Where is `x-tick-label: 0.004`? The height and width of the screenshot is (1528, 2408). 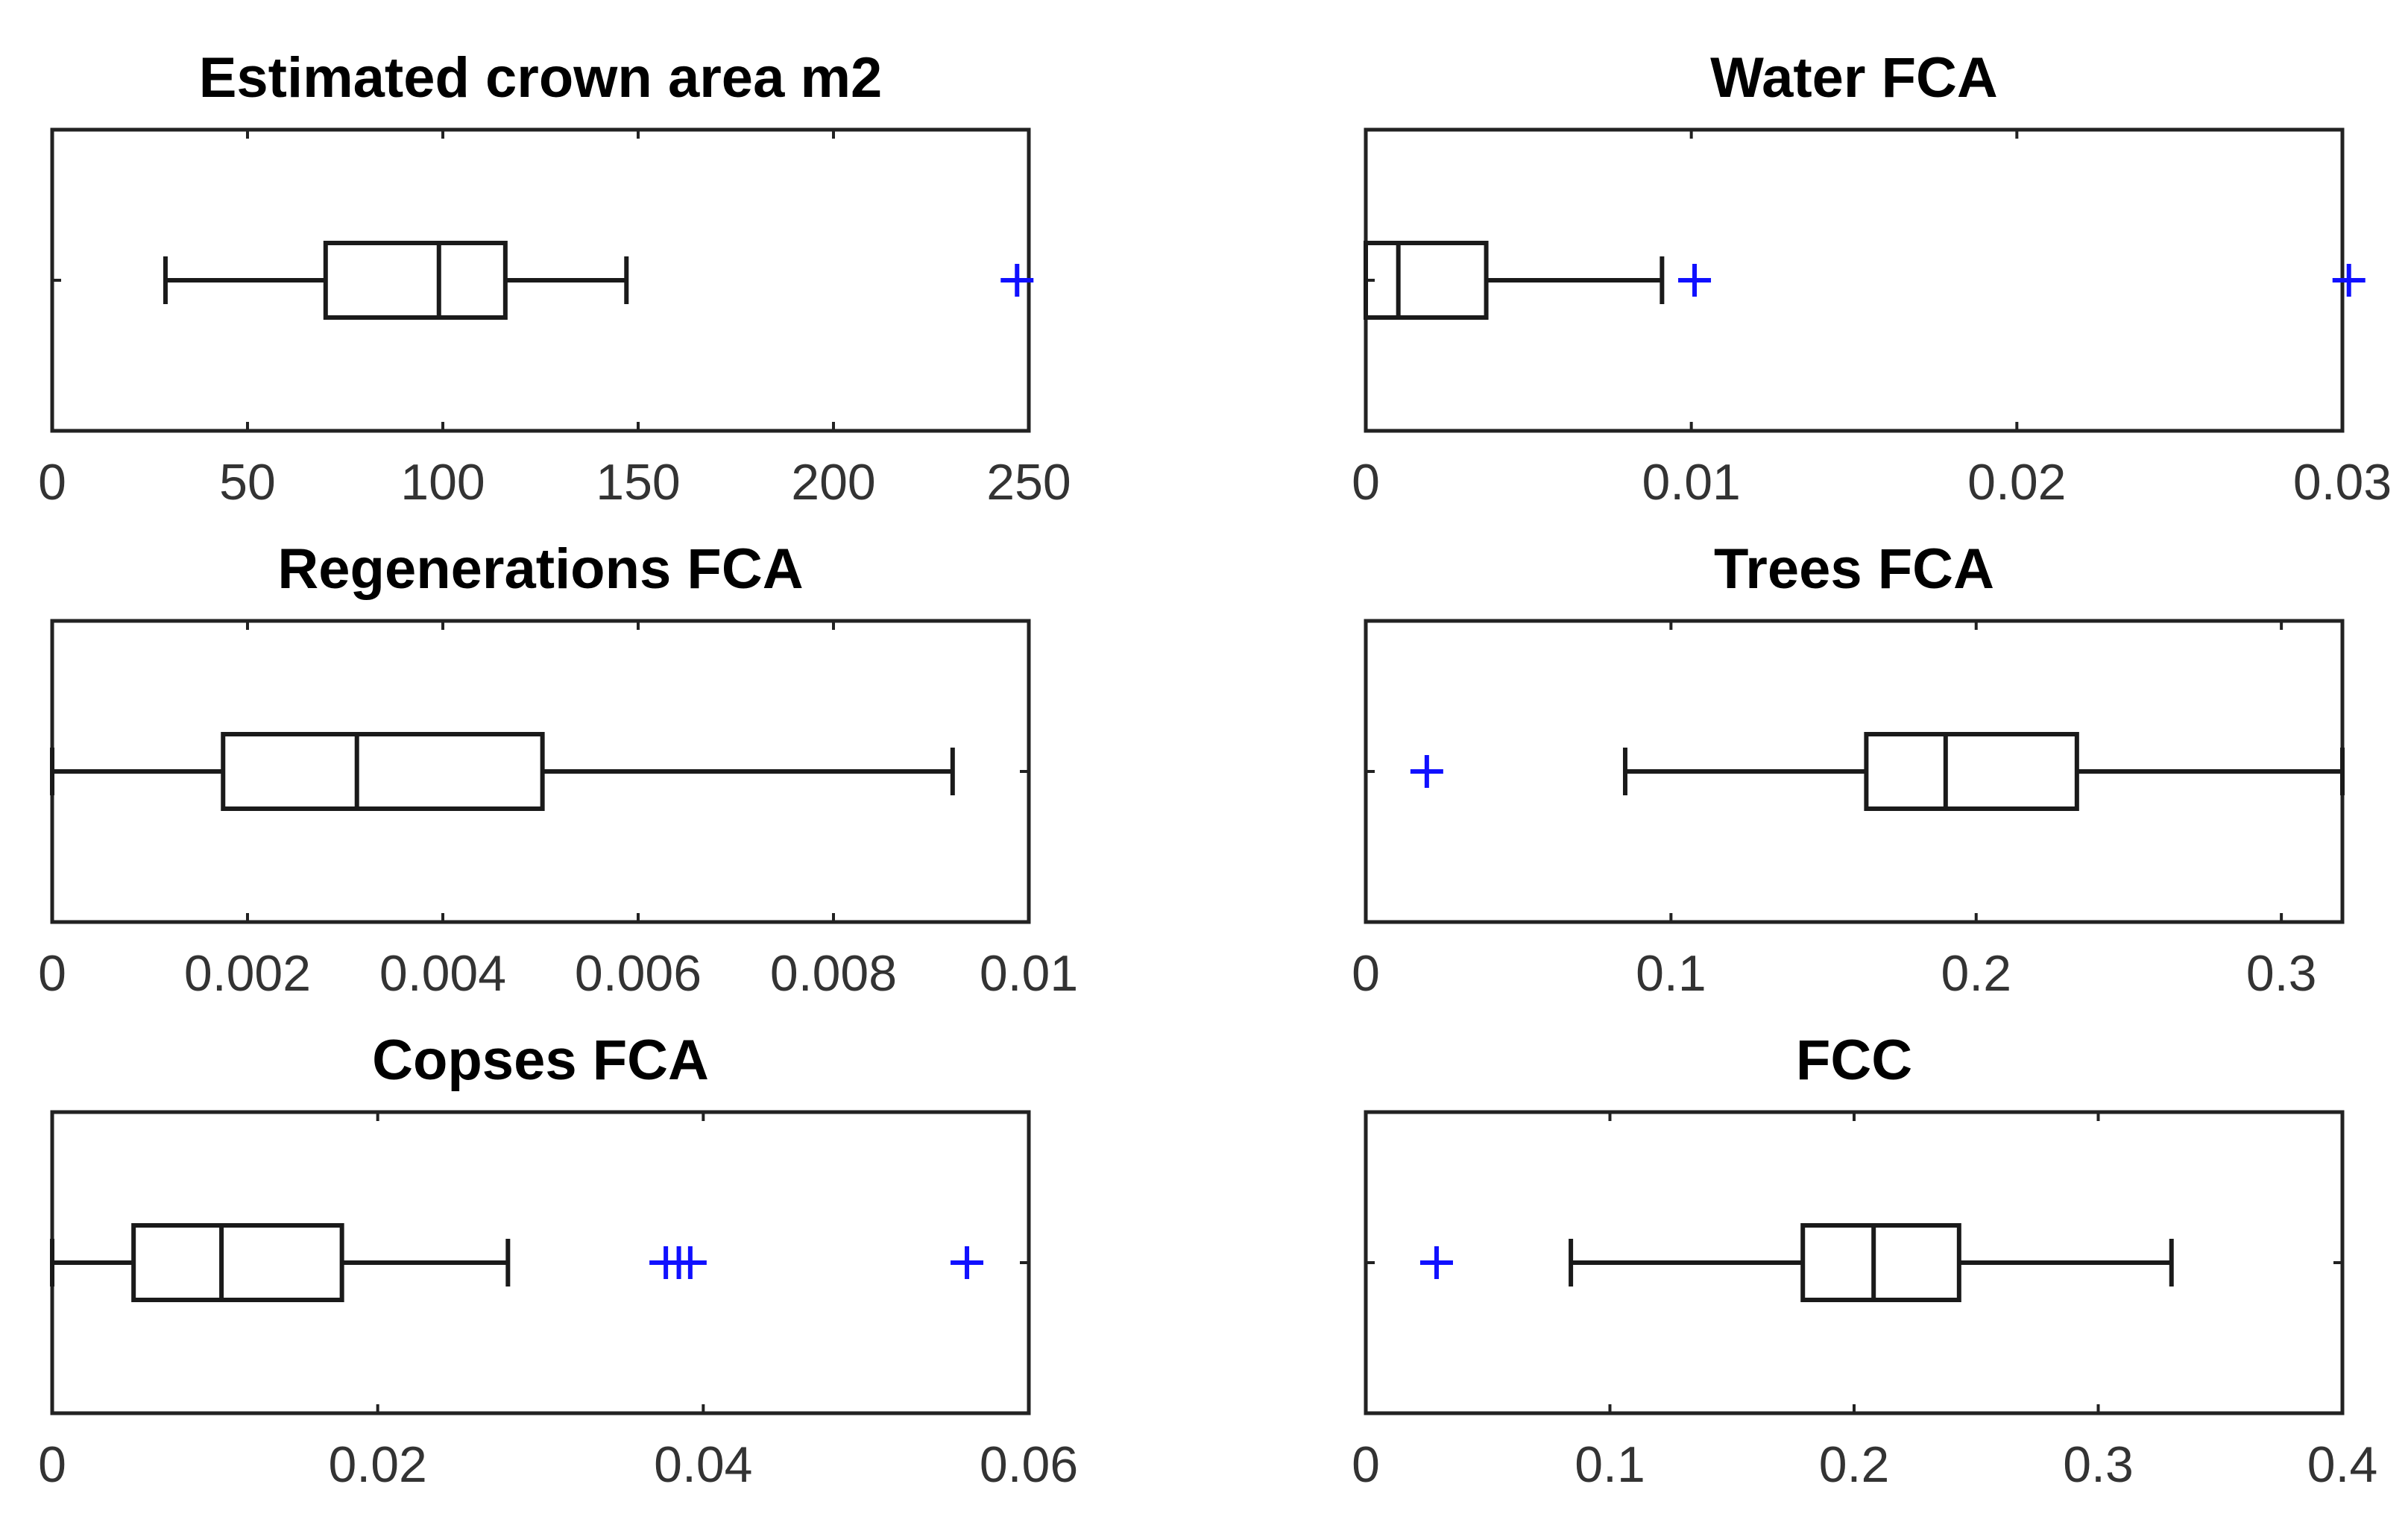
x-tick-label: 0.004 is located at coordinates (443, 973).